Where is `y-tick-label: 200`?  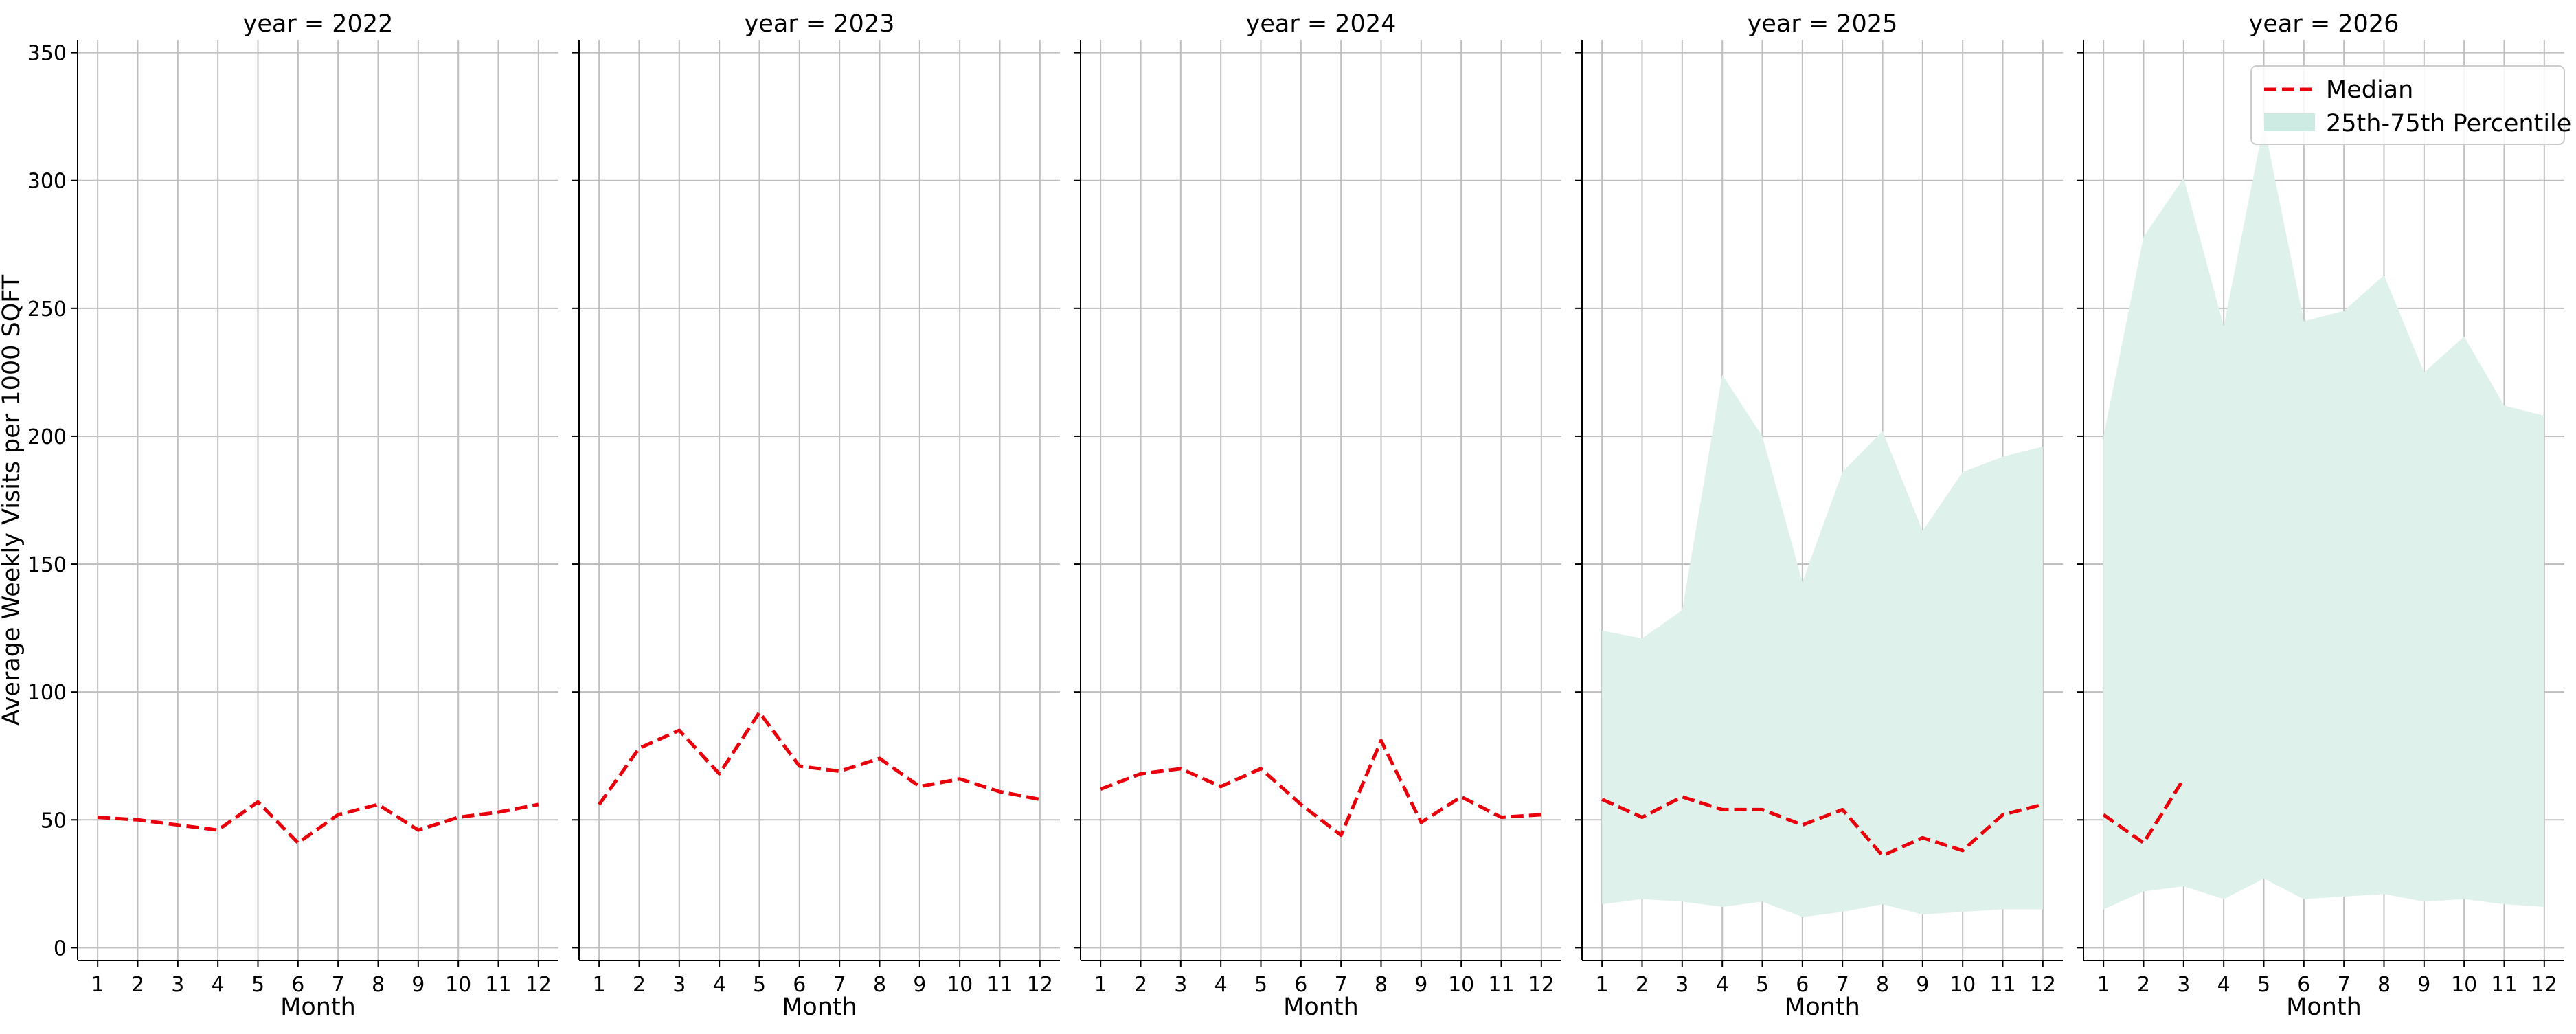 y-tick-label: 200 is located at coordinates (47, 437).